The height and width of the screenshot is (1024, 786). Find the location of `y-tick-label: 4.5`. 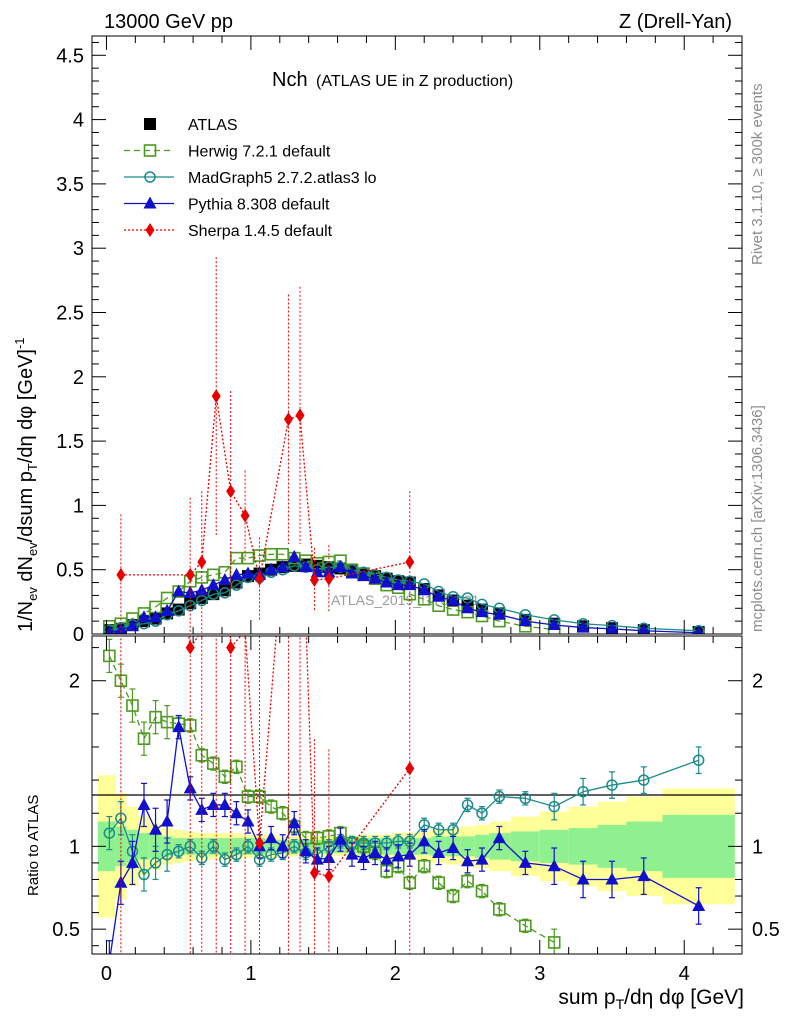

y-tick-label: 4.5 is located at coordinates (70, 56).